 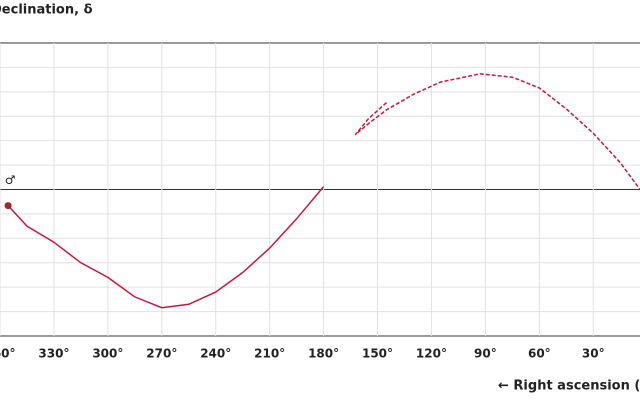 What do you see at coordinates (8, 206) in the screenshot?
I see `planet-marker` at bounding box center [8, 206].